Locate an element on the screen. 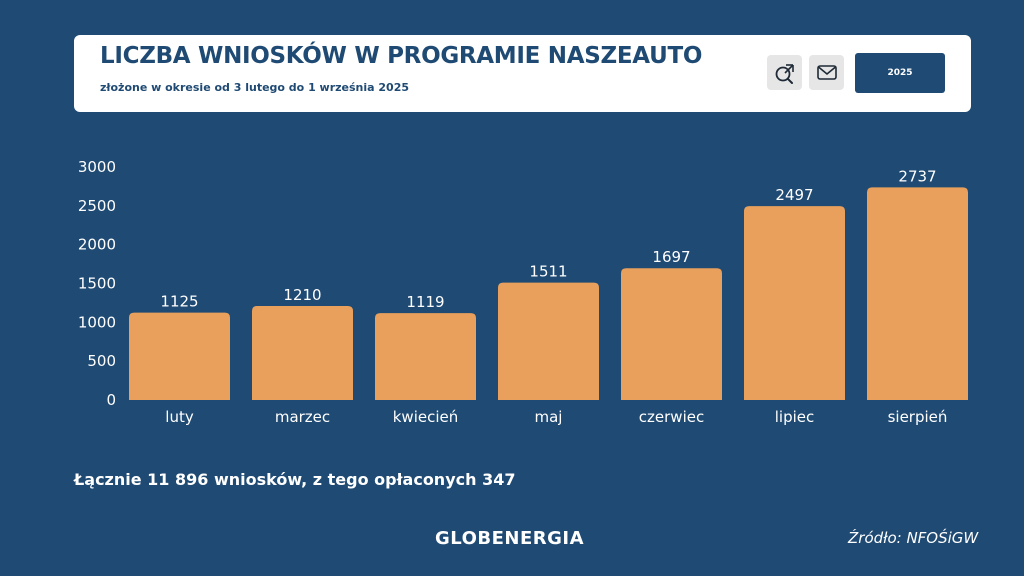  y-tick-label: 3000 is located at coordinates (97, 167).